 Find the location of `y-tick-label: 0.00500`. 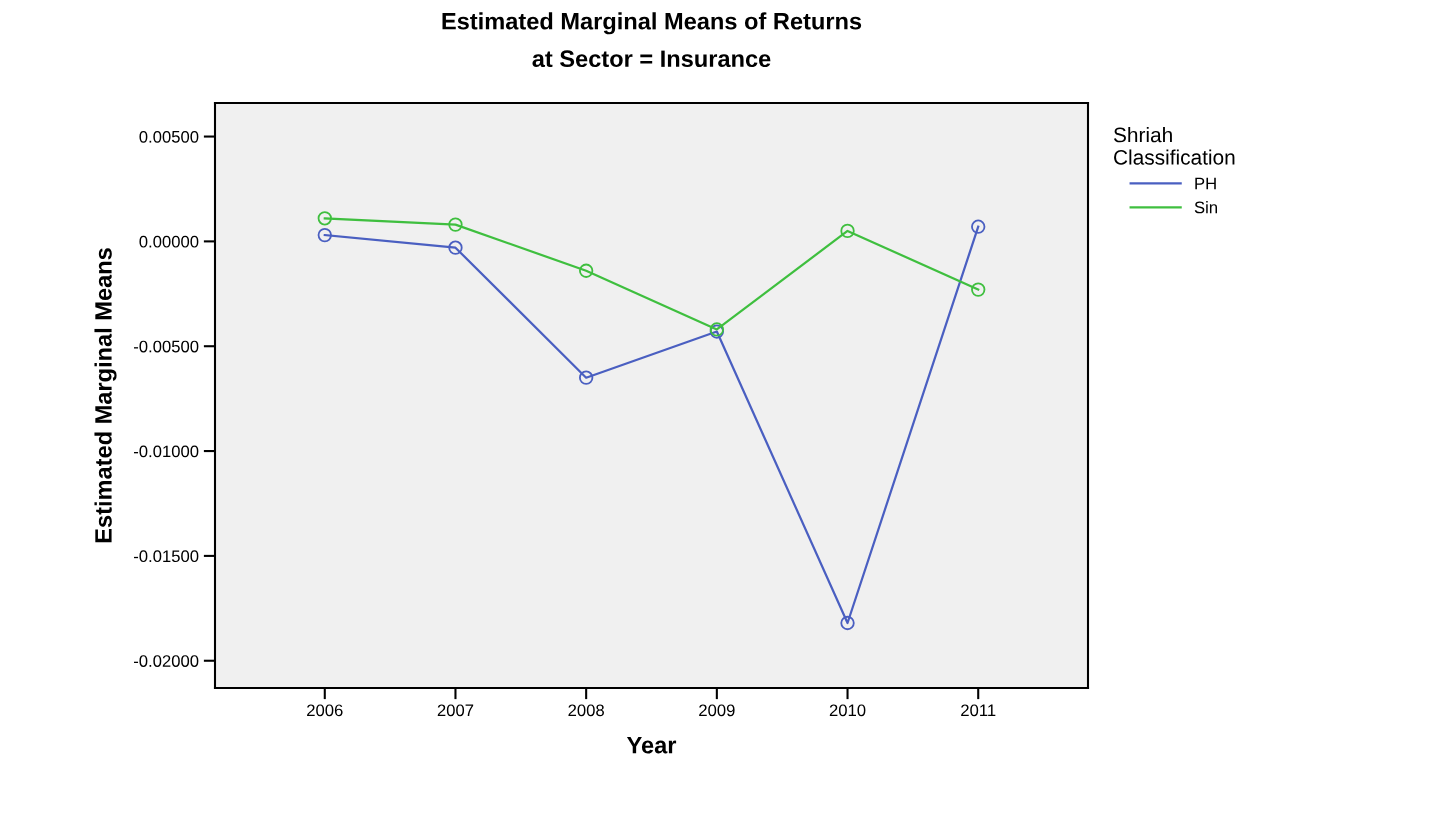

y-tick-label: 0.00500 is located at coordinates (169, 136).